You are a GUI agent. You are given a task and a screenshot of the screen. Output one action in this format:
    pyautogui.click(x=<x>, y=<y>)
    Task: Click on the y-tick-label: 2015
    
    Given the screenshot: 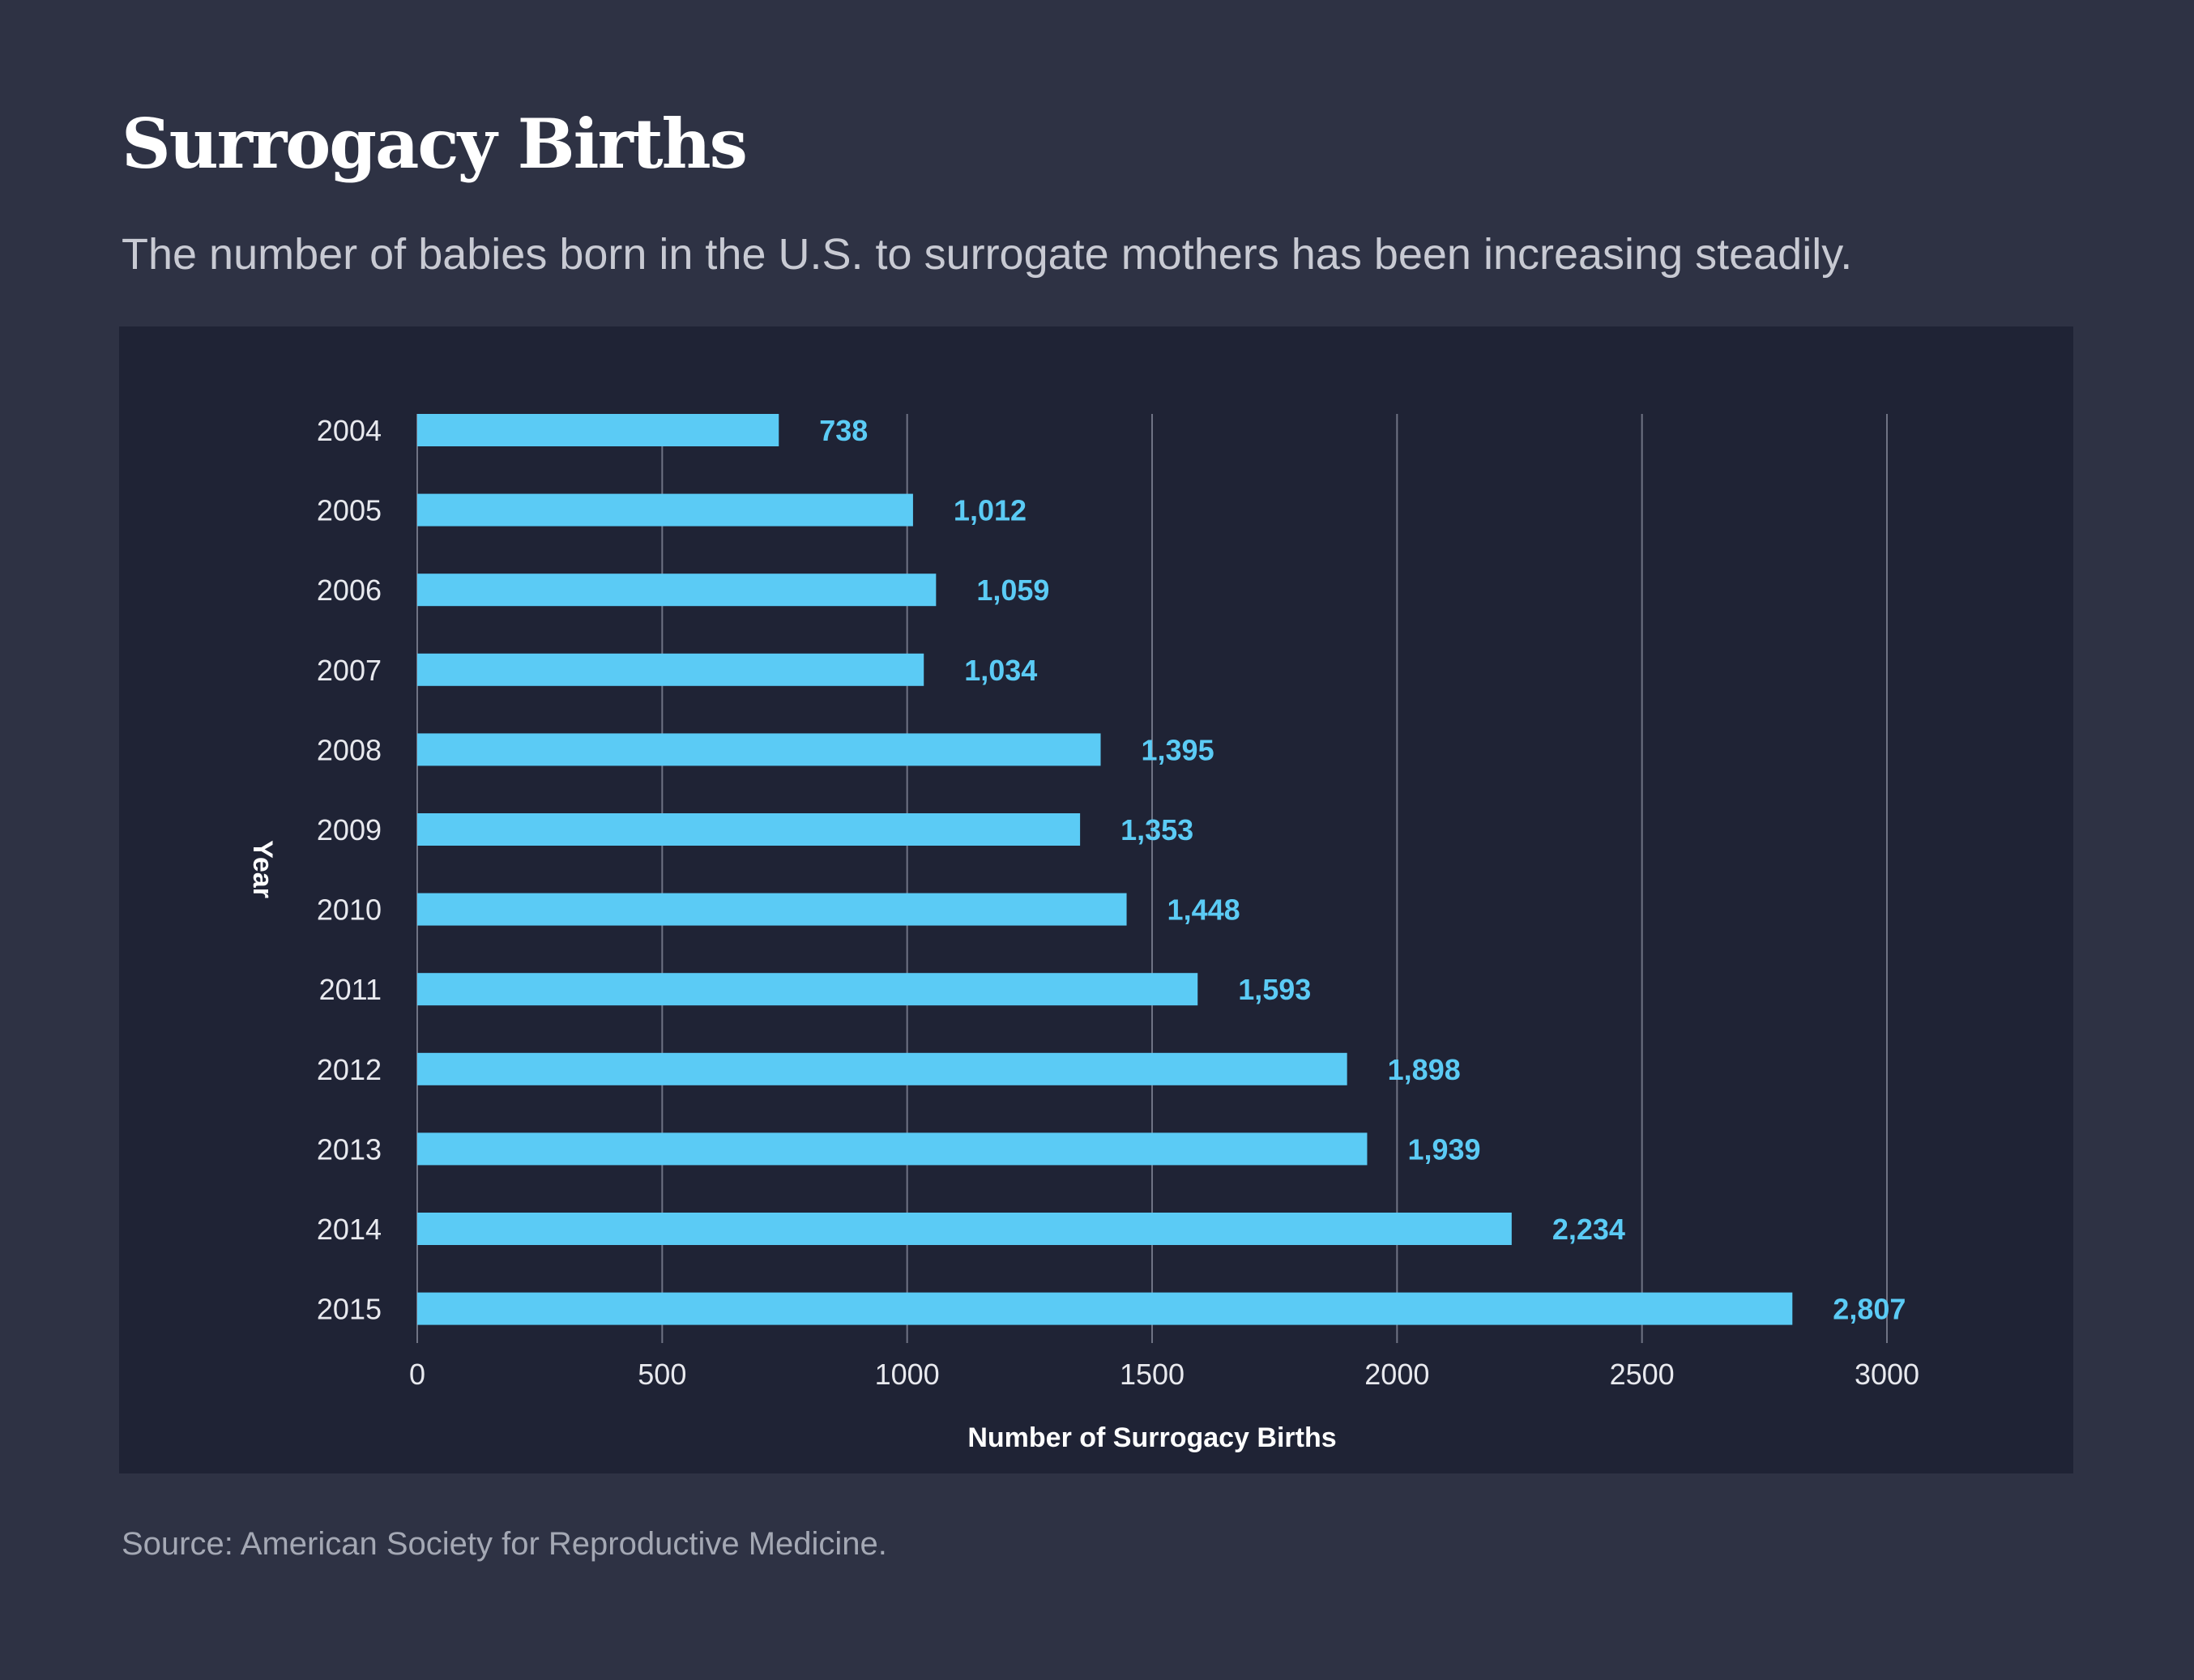 What is the action you would take?
    pyautogui.click(x=350, y=1309)
    